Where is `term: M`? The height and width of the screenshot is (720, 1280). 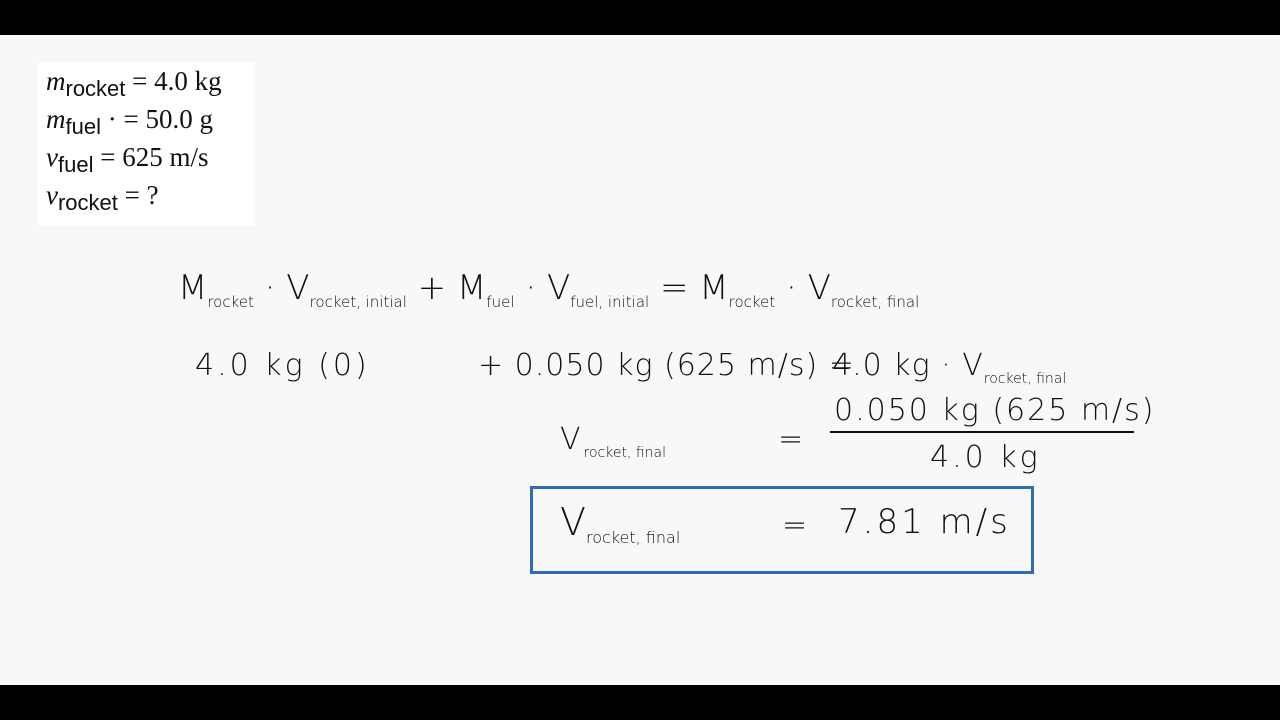 term: M is located at coordinates (193, 288).